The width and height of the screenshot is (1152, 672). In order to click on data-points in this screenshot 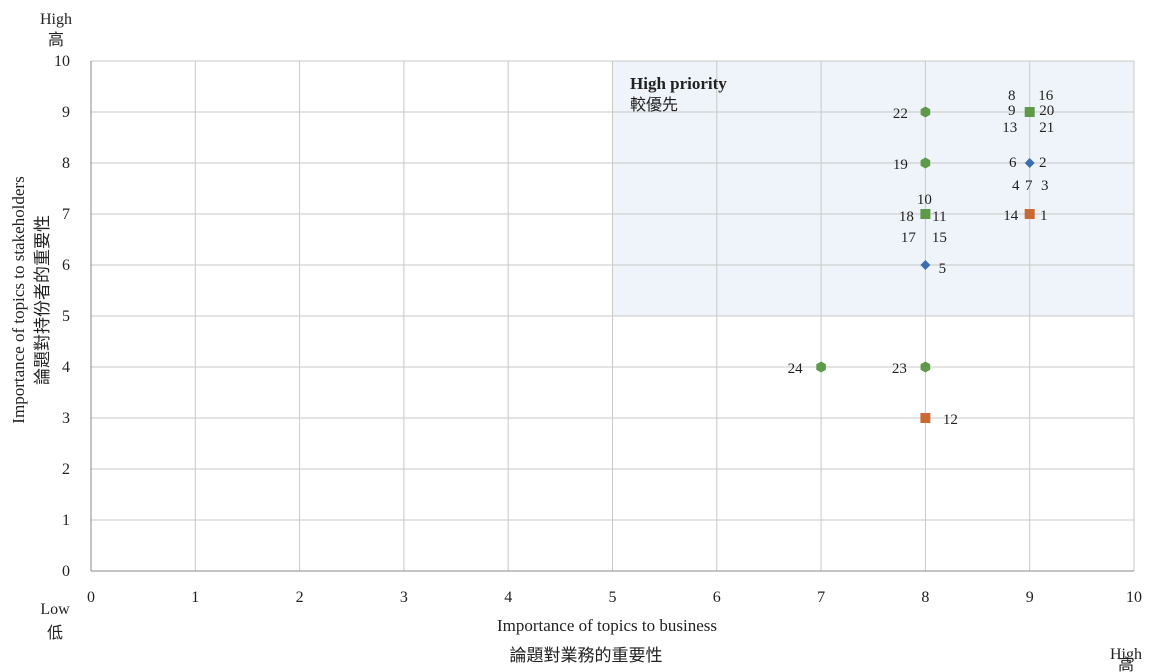, I will do `click(925, 264)`.